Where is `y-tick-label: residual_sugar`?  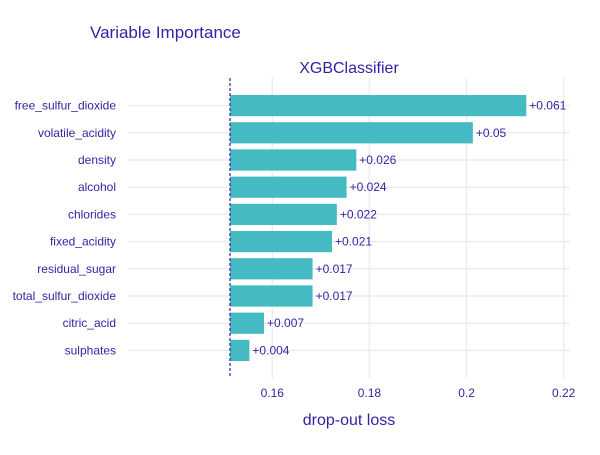 y-tick-label: residual_sugar is located at coordinates (76, 269).